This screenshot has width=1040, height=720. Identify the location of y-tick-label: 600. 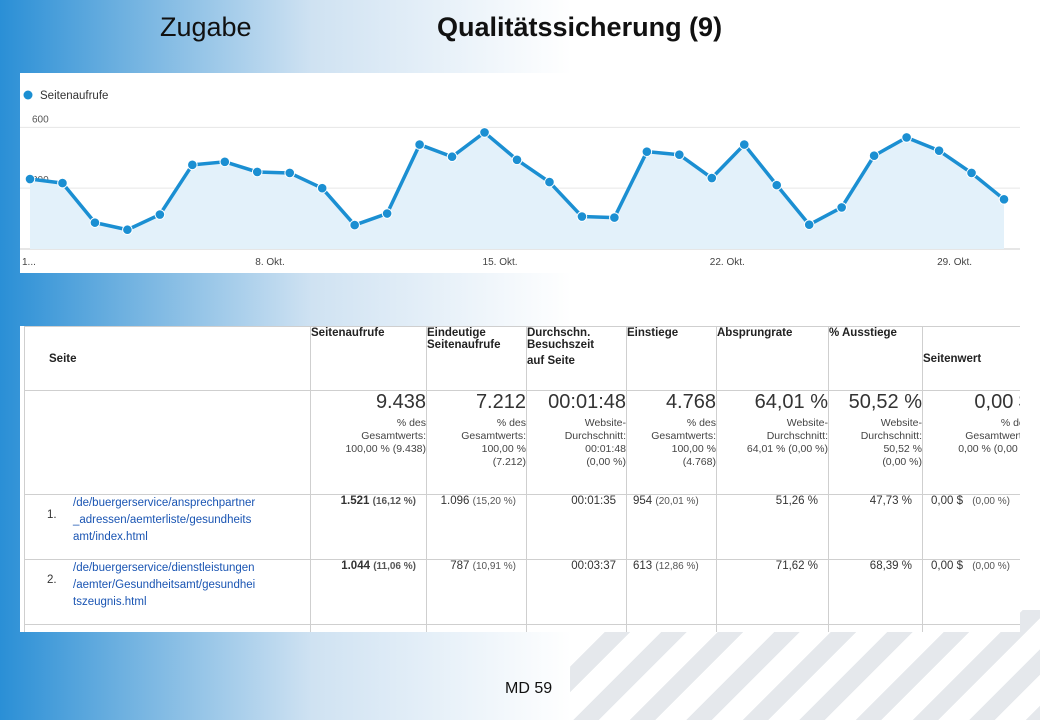
(40, 119).